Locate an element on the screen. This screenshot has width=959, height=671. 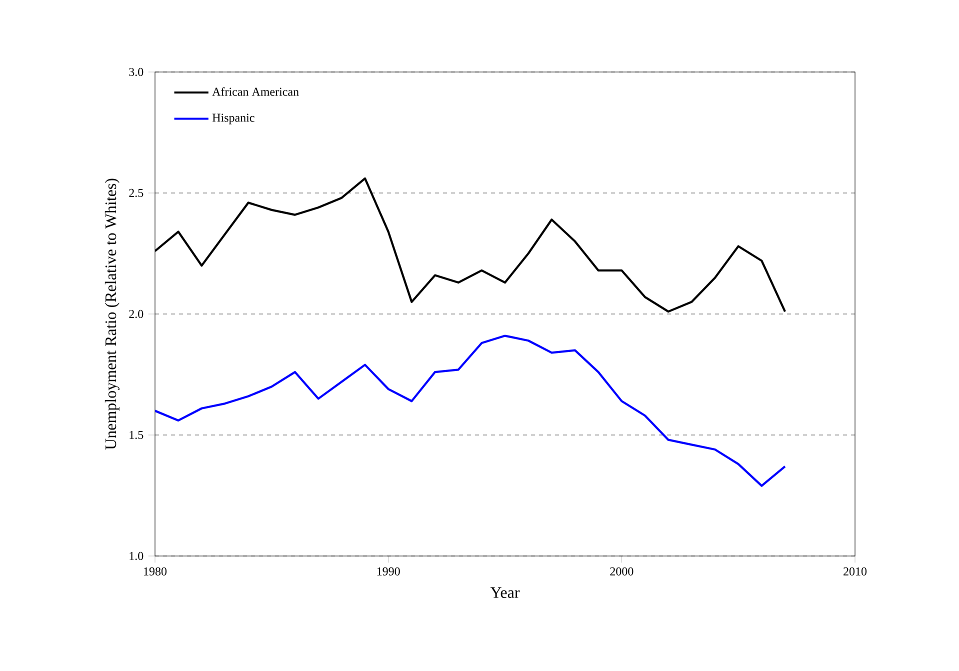
y-tick-label: 2.0 is located at coordinates (136, 314).